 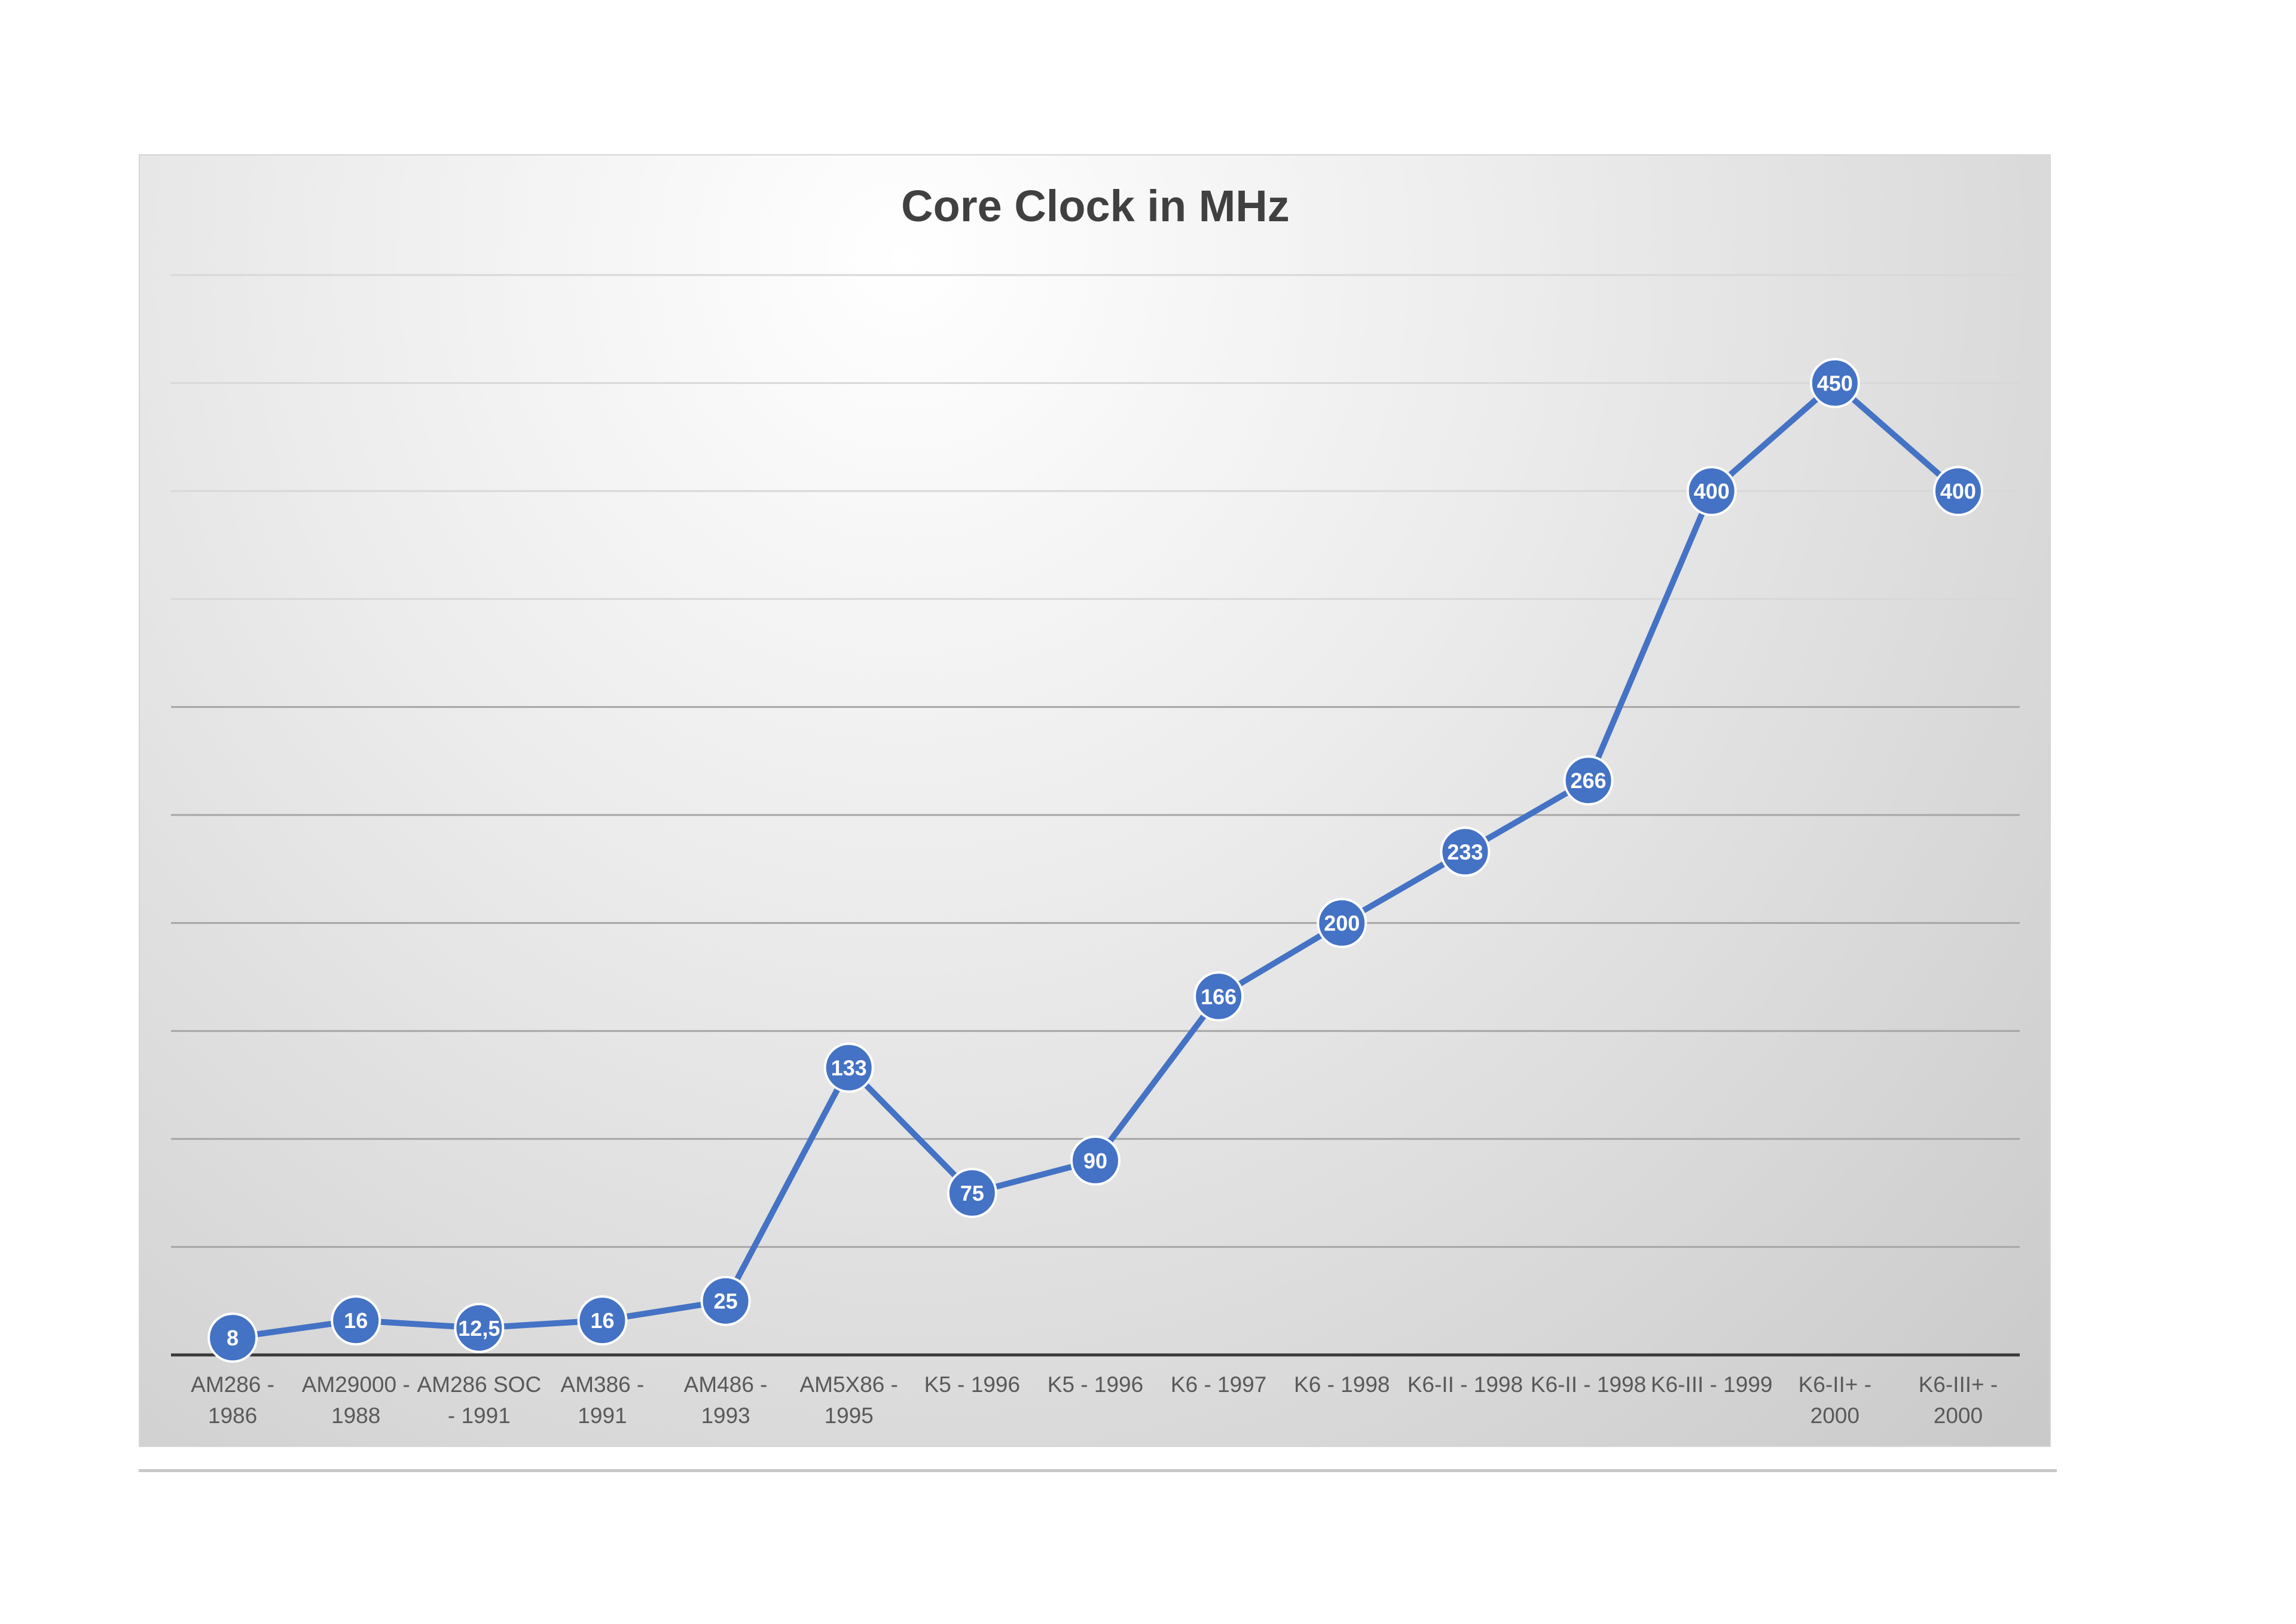 I want to click on data-label: 200, so click(x=1342, y=923).